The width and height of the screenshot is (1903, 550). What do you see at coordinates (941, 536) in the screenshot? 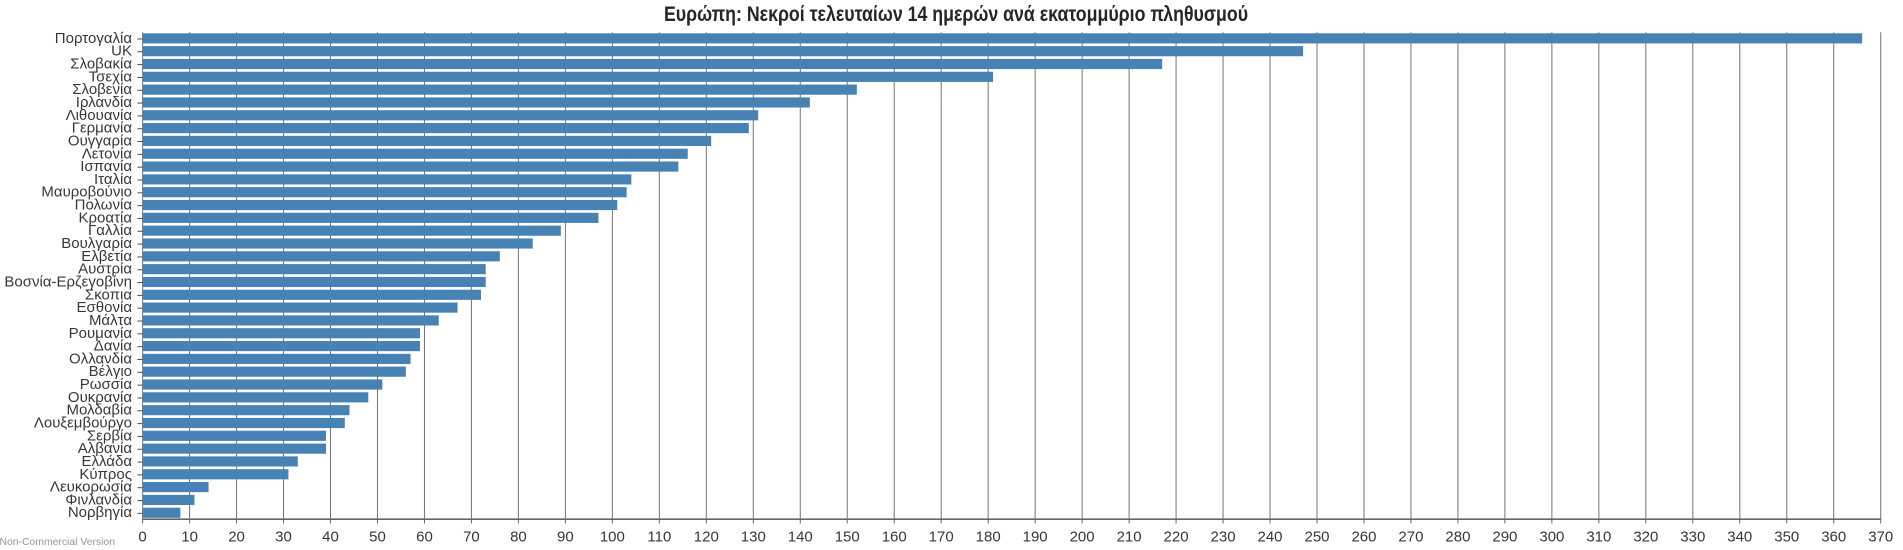
I see `svg-text: 170` at bounding box center [941, 536].